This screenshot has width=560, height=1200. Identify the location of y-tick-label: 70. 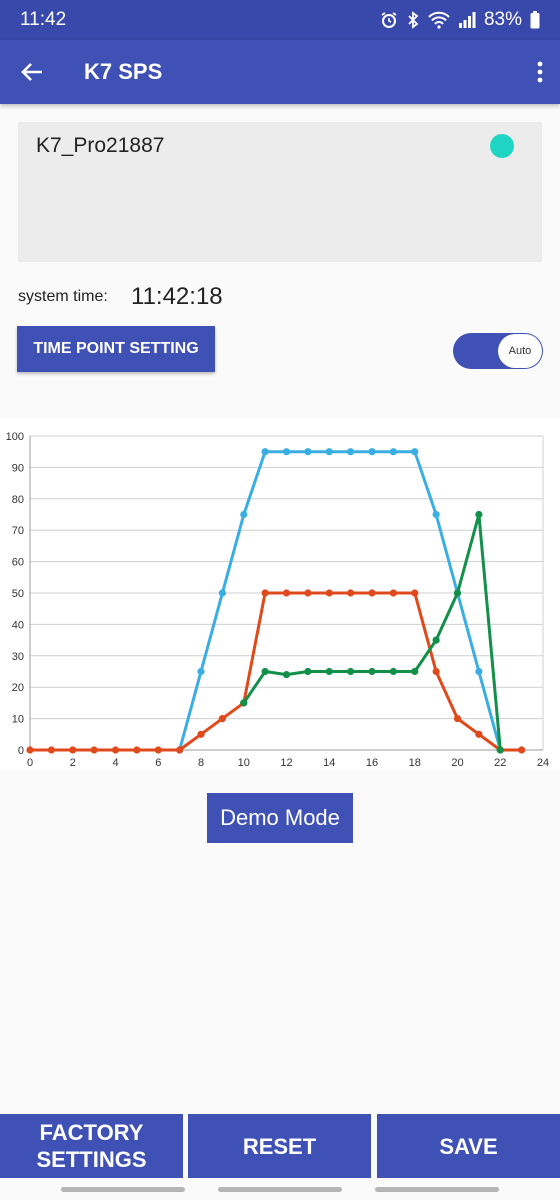
(18, 531).